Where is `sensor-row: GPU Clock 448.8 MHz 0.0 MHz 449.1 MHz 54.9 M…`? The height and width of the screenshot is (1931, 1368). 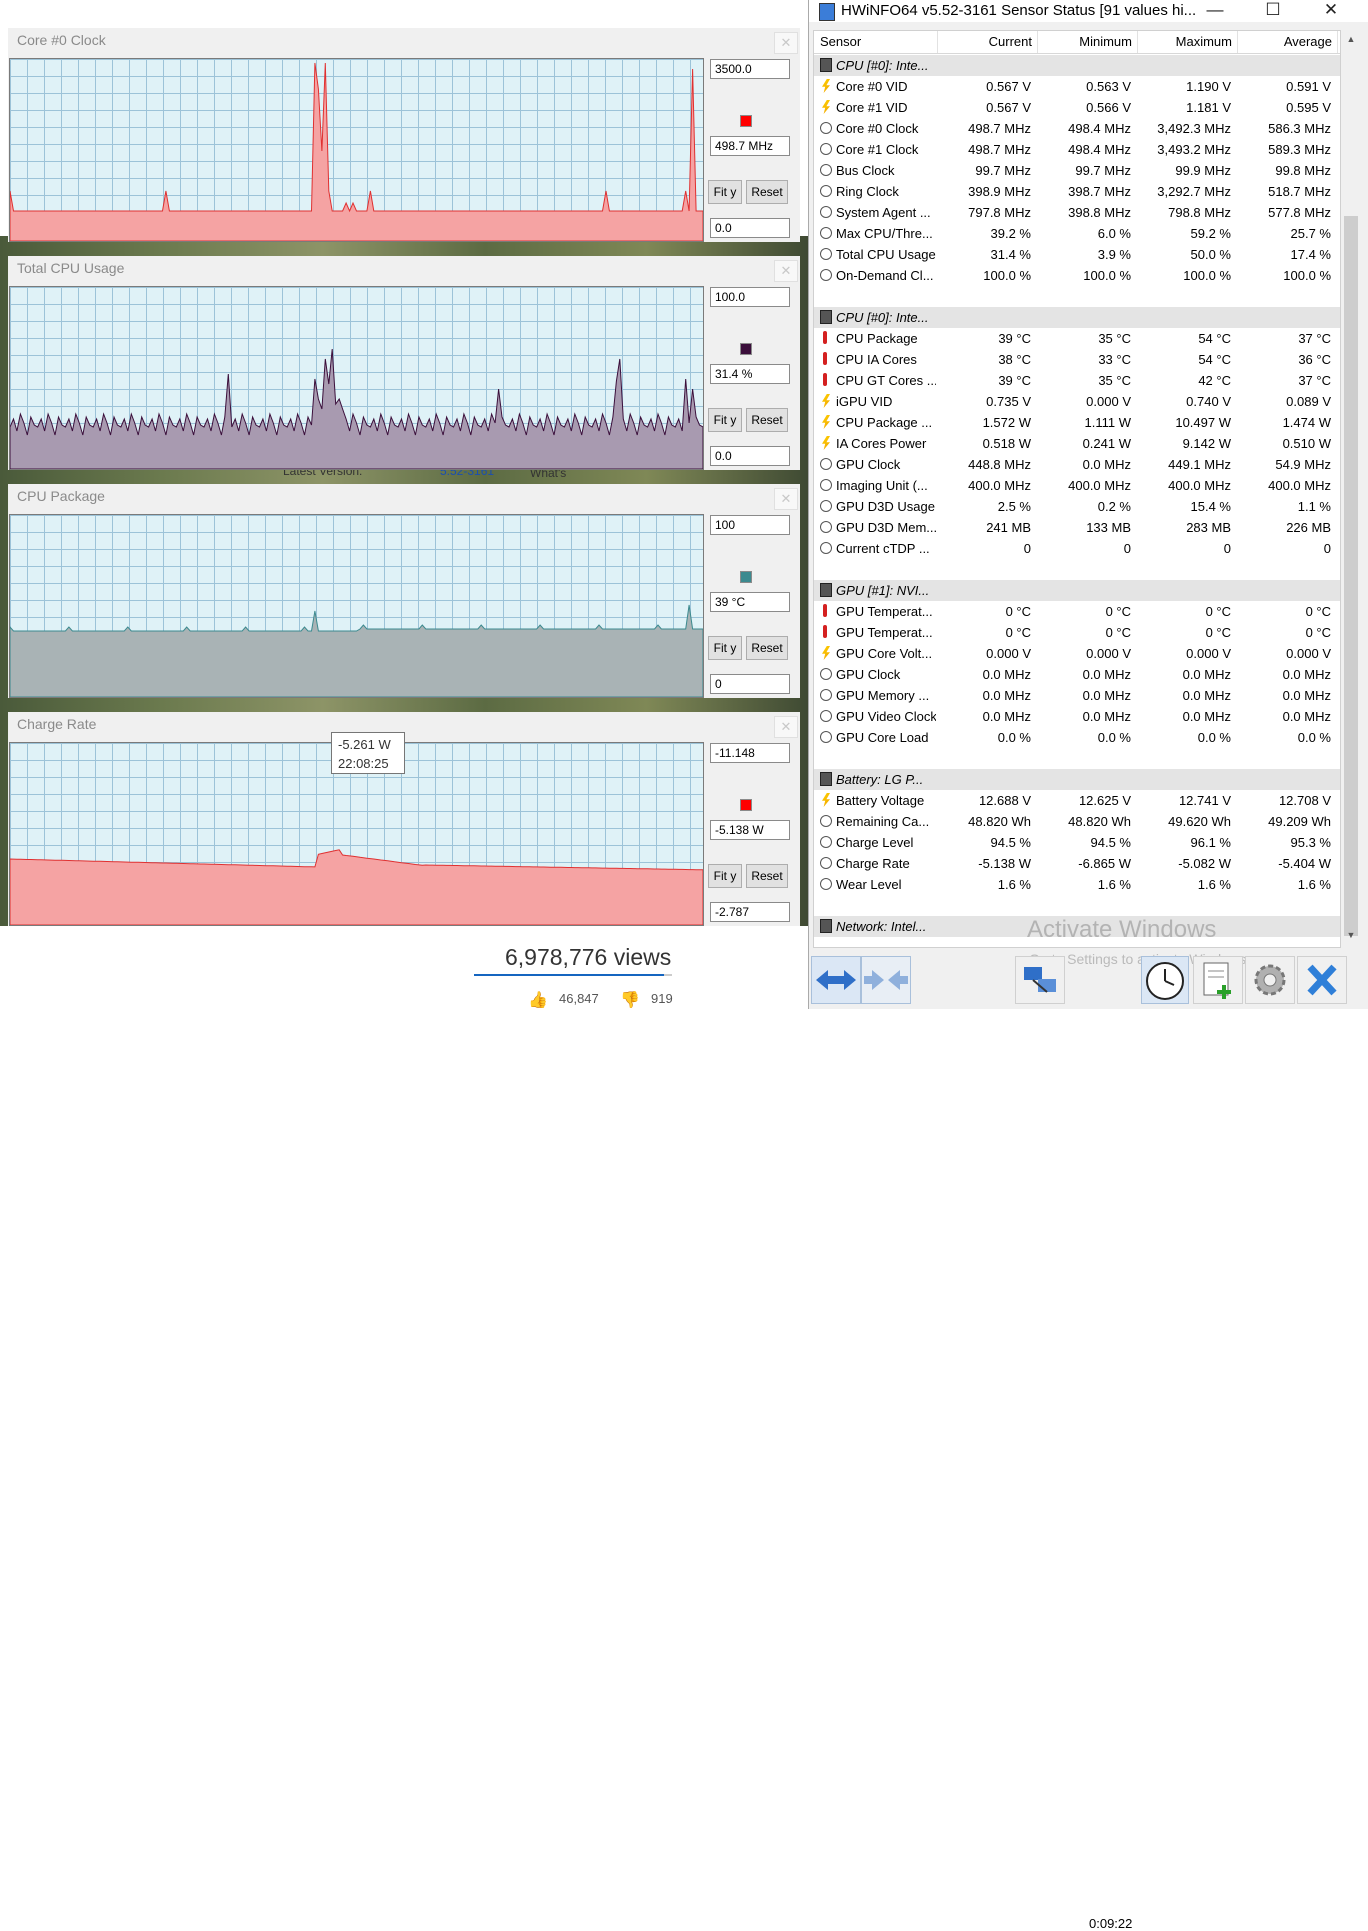 sensor-row: GPU Clock 448.8 MHz 0.0 MHz 449.1 MHz 54.9 M… is located at coordinates (1077, 464).